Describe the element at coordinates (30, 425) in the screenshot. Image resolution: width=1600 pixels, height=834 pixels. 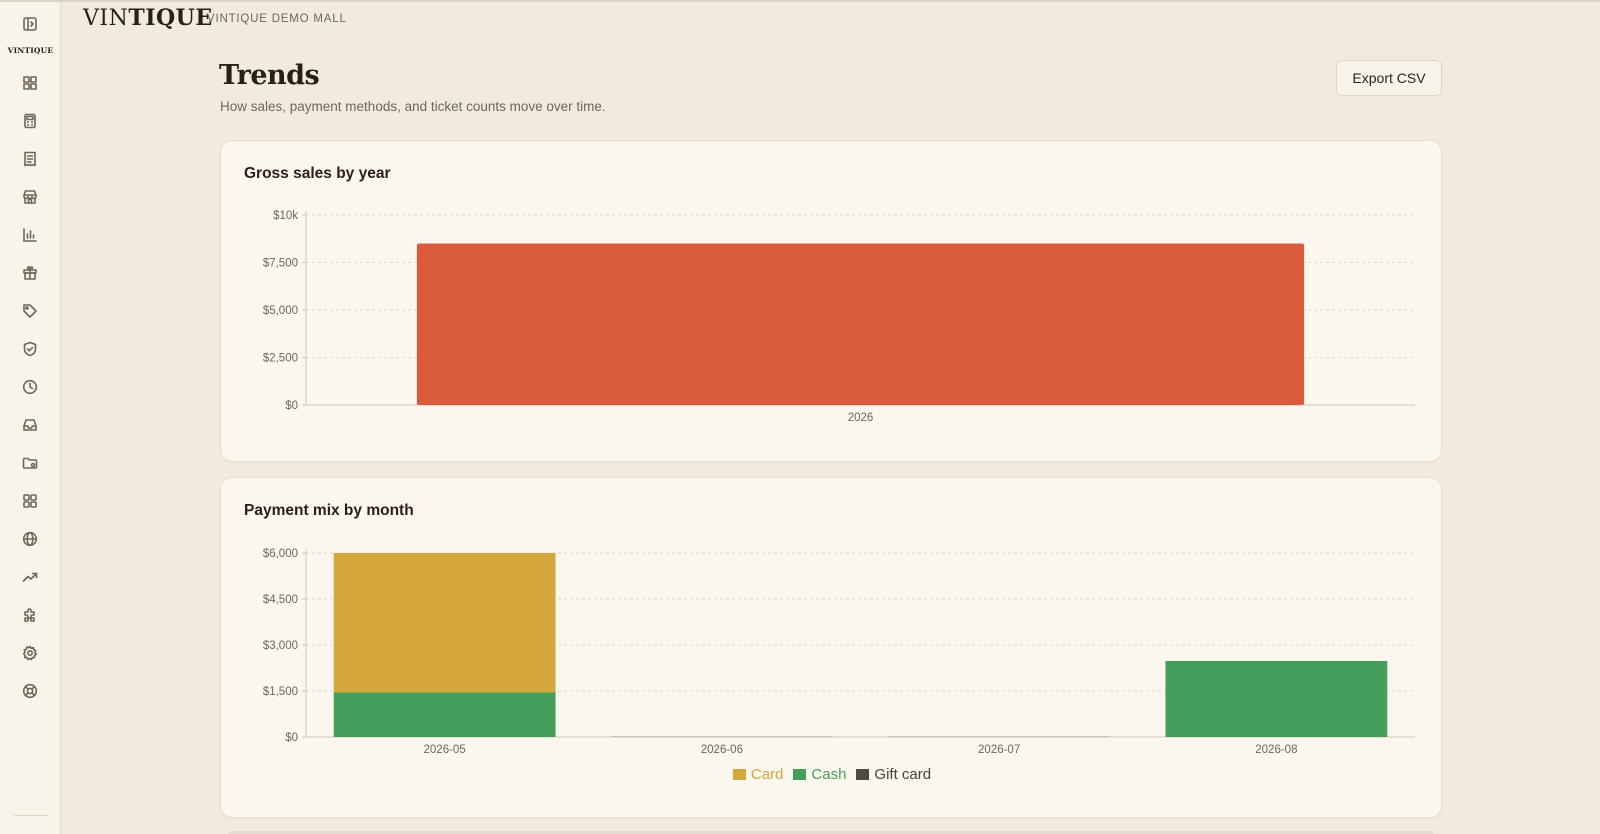
I see `inbox-icon` at that location.